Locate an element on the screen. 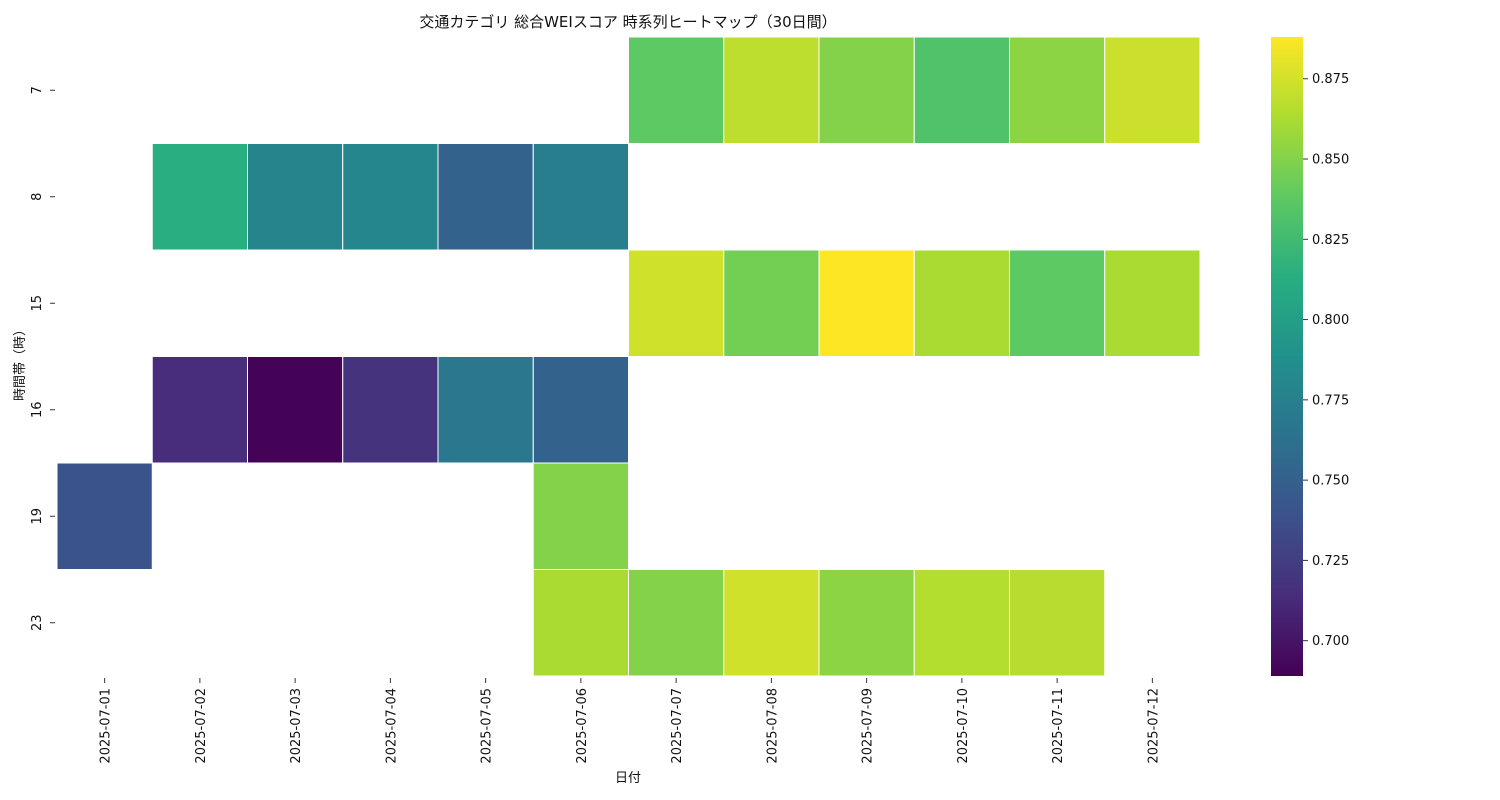 Image resolution: width=1500 pixels, height=800 pixels. colorbar-tick-label: 0.775 is located at coordinates (1330, 400).